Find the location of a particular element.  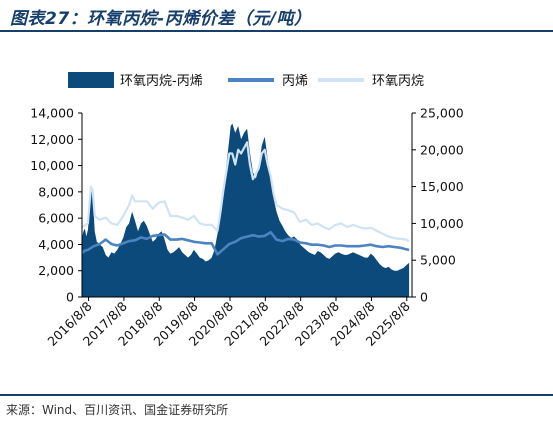

figure-title: 图表27：环氧丙烷-丙烯价差（元/吨） is located at coordinates (161, 19).